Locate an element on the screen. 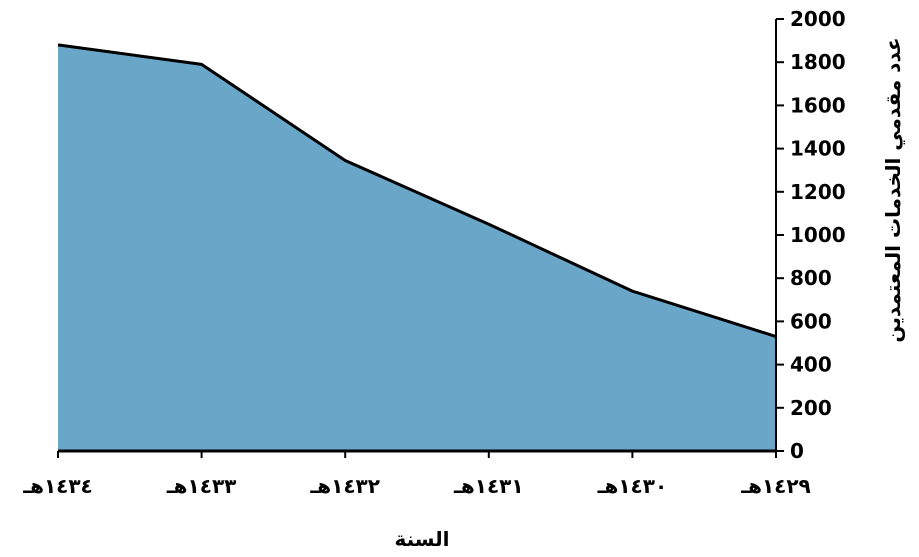  x-tick-label: ١٤٣١هـ is located at coordinates (488, 486).